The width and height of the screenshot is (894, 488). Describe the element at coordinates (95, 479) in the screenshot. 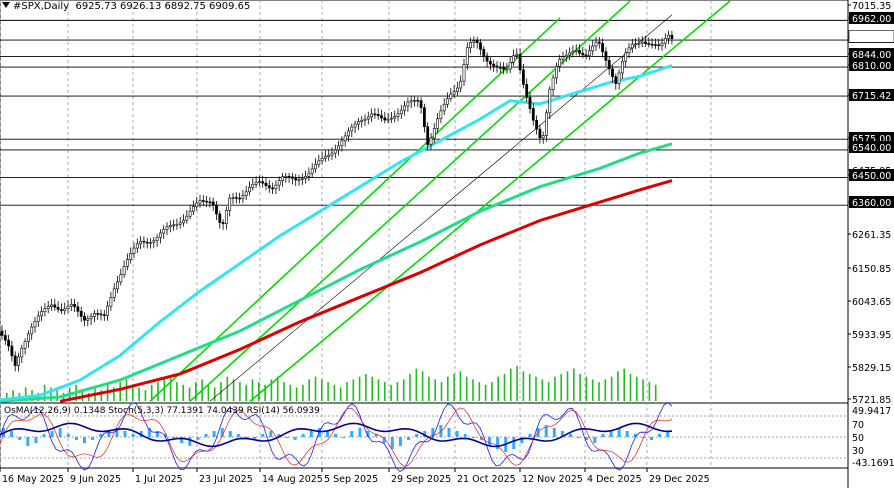

I see `x-tick-label: 9 Jun 2025` at that location.